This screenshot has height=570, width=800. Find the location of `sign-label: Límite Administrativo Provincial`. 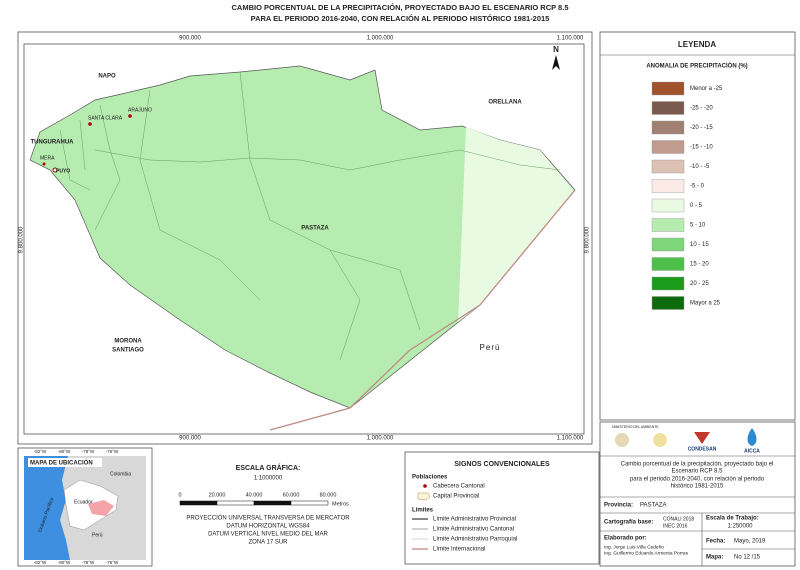

sign-label: Límite Administrativo Provincial is located at coordinates (474, 520).